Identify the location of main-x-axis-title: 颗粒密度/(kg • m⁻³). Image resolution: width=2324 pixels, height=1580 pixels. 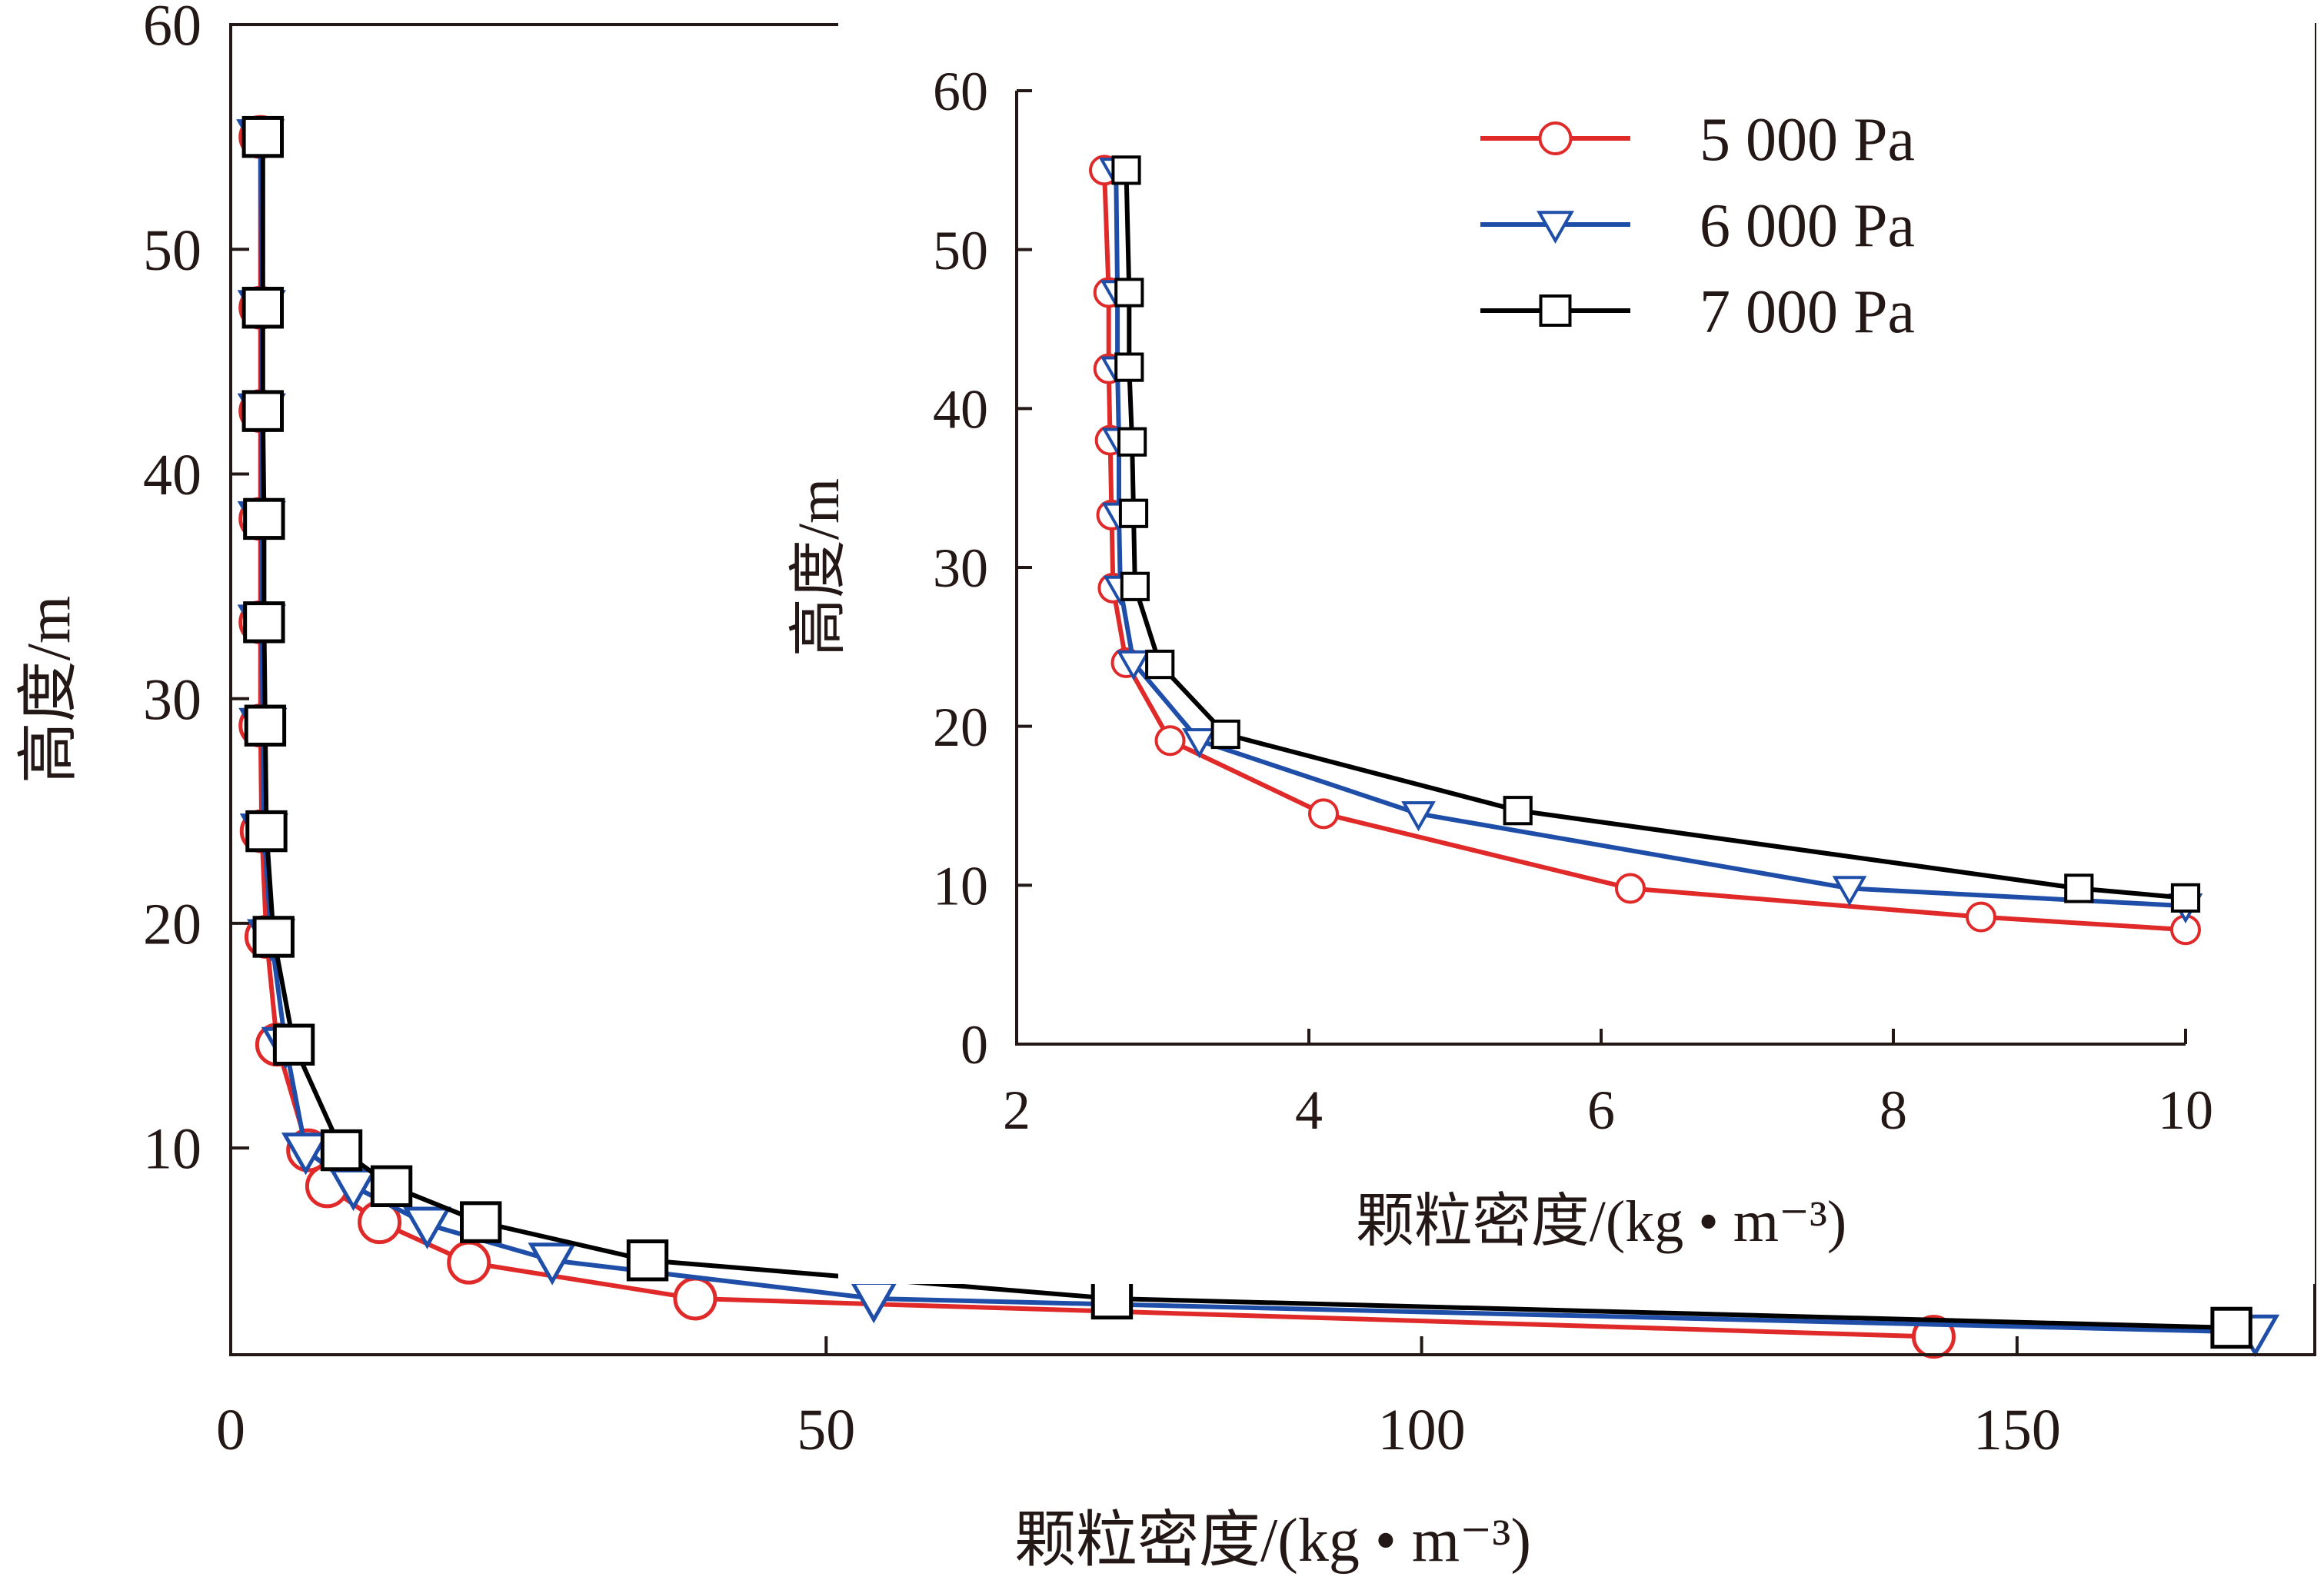
(1272, 1541).